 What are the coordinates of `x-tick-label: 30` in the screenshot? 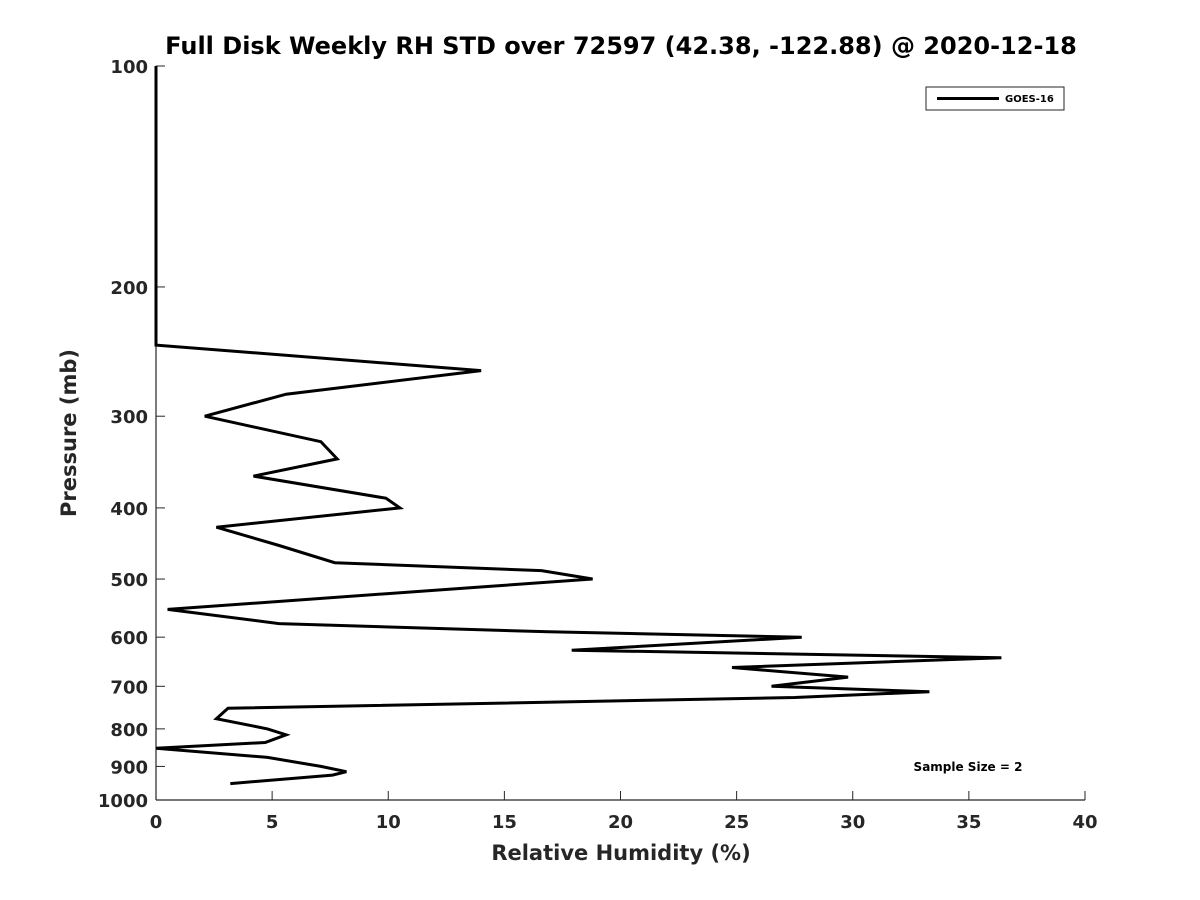 It's located at (852, 822).